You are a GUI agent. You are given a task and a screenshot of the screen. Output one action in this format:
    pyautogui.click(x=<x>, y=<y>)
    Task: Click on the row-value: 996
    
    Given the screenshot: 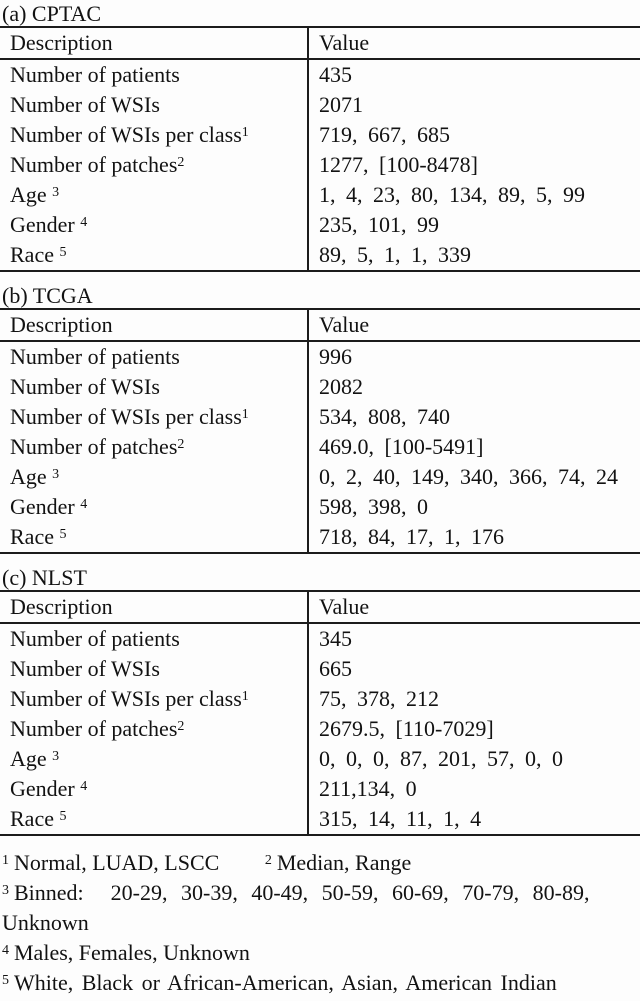 What is the action you would take?
    pyautogui.click(x=335, y=356)
    